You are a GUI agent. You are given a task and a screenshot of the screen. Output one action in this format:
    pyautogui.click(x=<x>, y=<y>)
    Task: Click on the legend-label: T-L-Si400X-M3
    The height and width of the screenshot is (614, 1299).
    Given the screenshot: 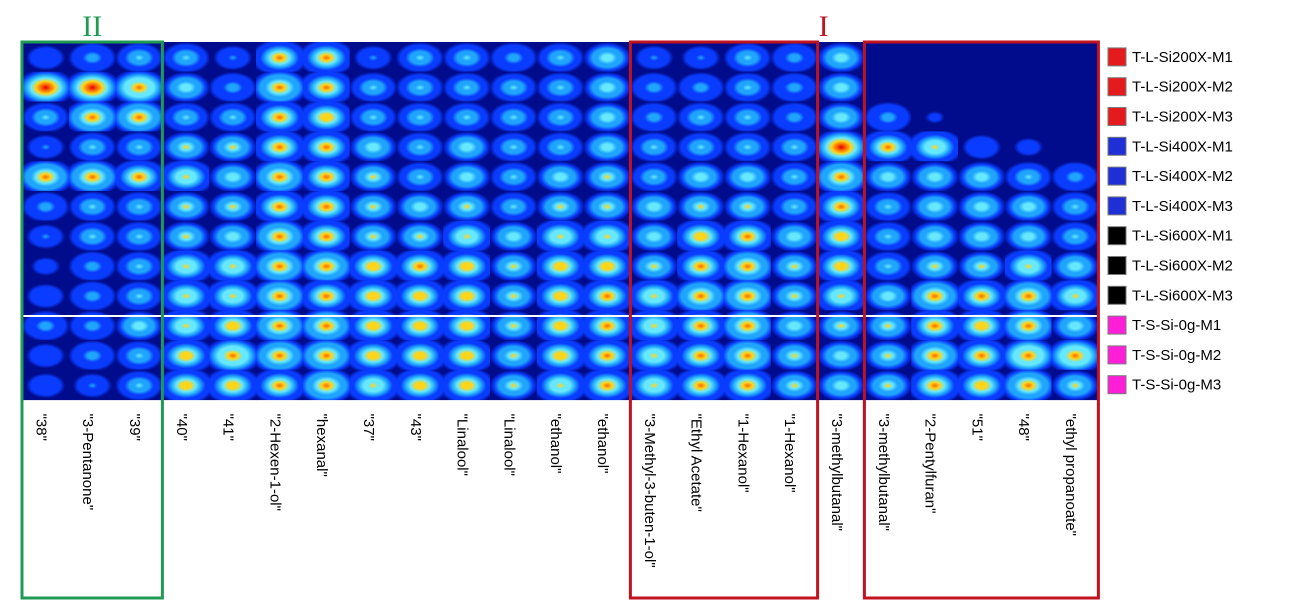 What is the action you would take?
    pyautogui.click(x=1182, y=206)
    